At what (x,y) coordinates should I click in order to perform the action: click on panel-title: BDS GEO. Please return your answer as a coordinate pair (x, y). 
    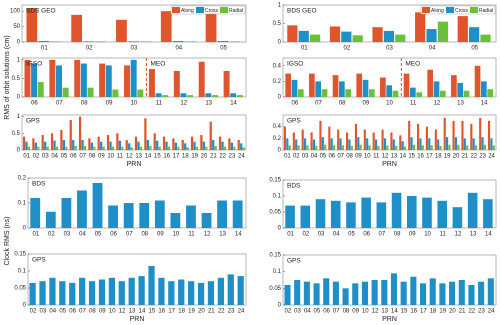
    Looking at the image, I should click on (302, 11).